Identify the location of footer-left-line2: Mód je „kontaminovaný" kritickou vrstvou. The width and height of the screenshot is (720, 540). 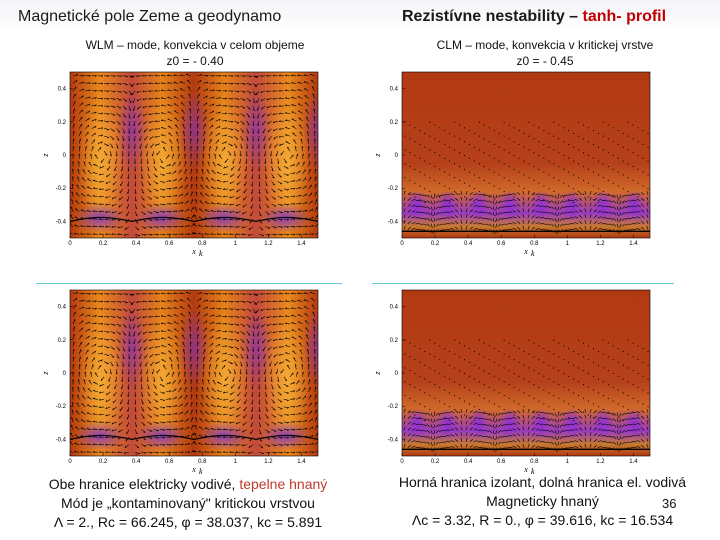
(188, 503).